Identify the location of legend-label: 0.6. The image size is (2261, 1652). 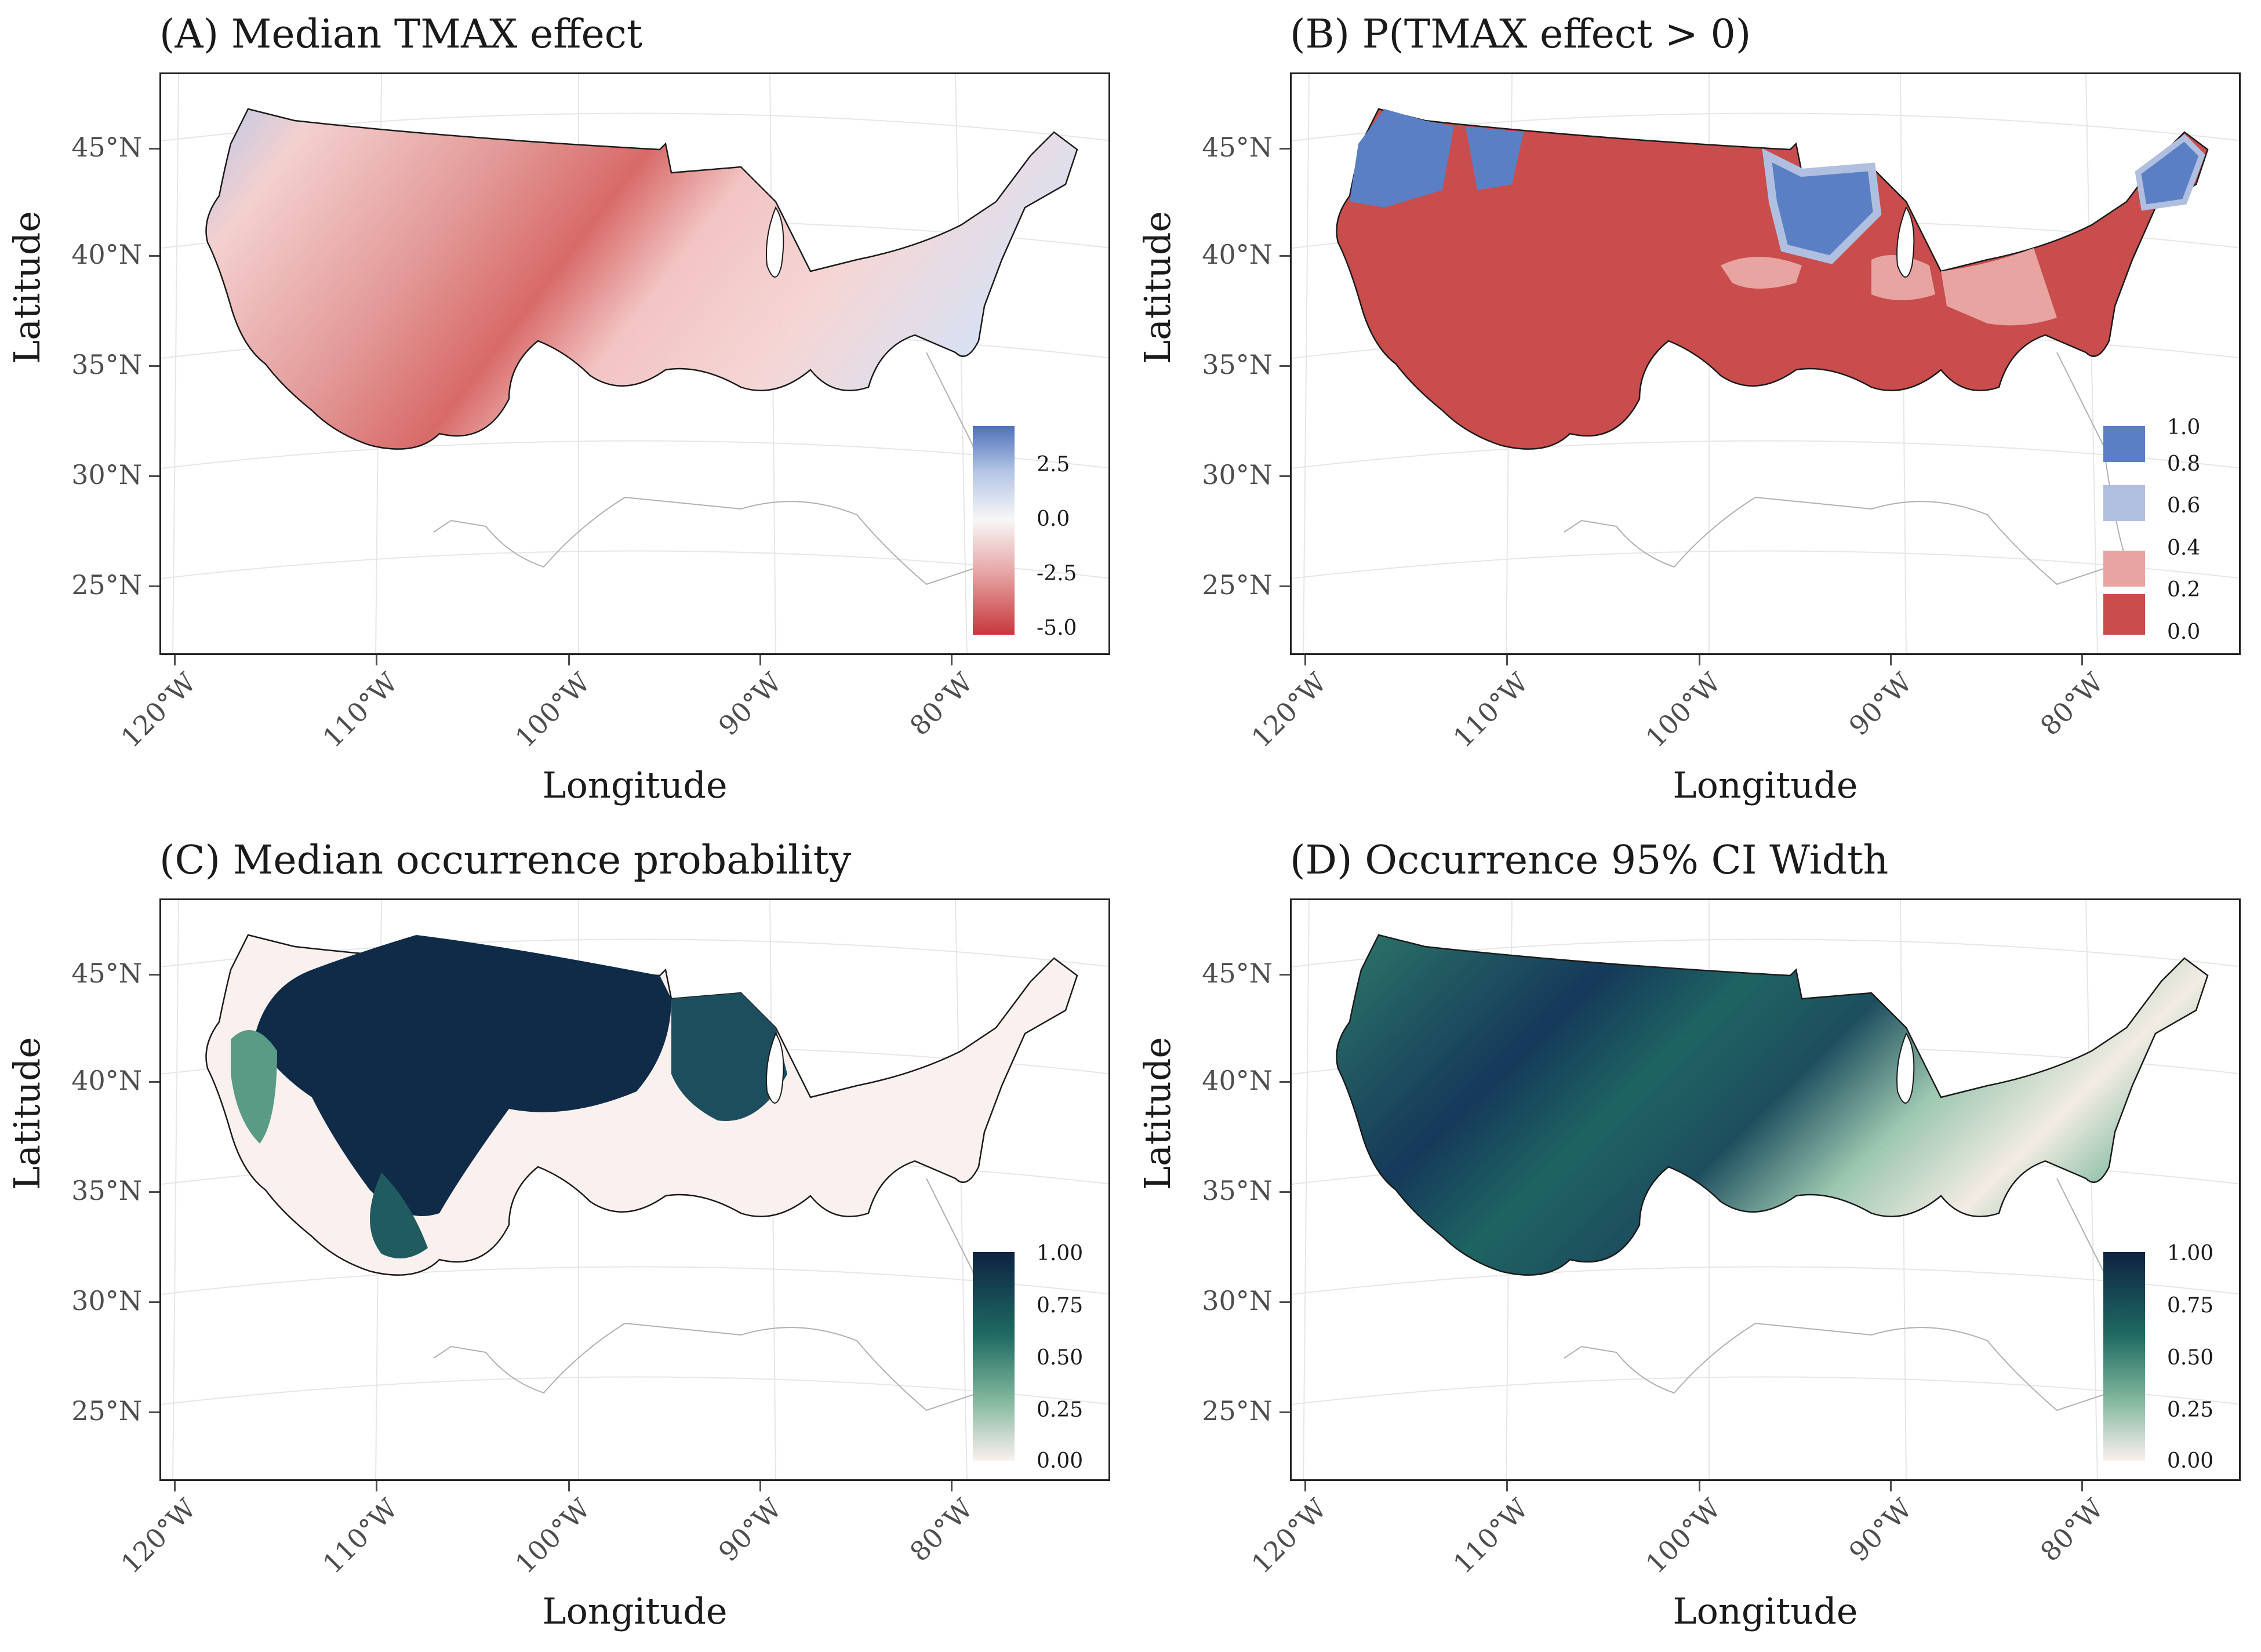
(2184, 506).